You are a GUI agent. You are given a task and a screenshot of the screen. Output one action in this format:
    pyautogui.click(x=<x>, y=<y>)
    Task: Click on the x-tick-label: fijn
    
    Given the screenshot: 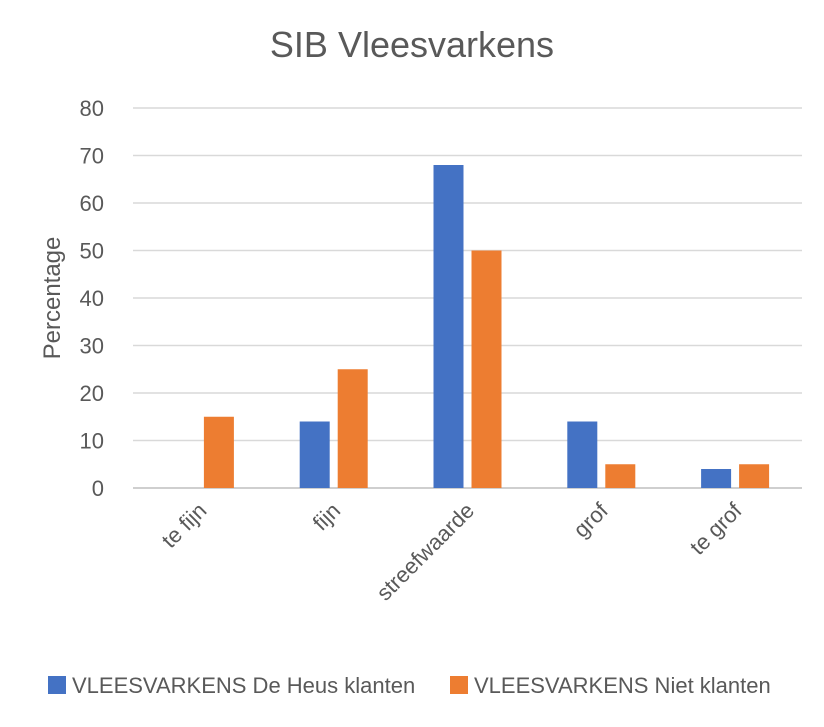 What is the action you would take?
    pyautogui.click(x=327, y=517)
    